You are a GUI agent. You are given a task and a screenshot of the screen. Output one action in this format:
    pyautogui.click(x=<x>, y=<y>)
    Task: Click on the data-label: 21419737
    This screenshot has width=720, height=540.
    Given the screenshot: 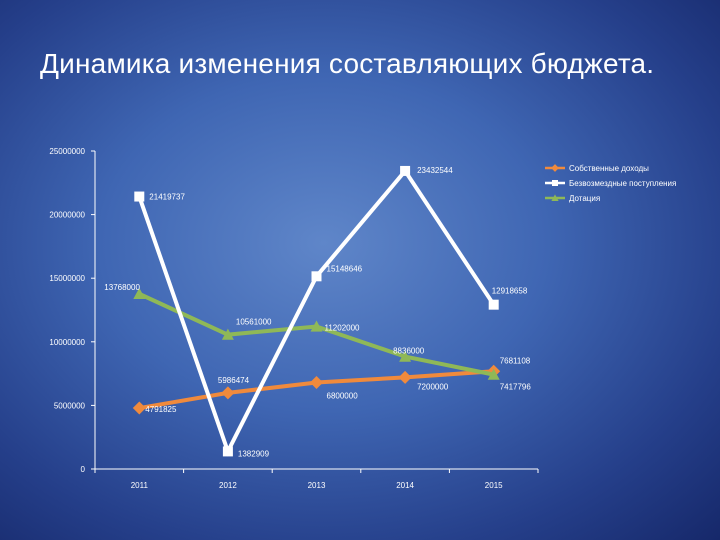 What is the action you would take?
    pyautogui.click(x=167, y=197)
    